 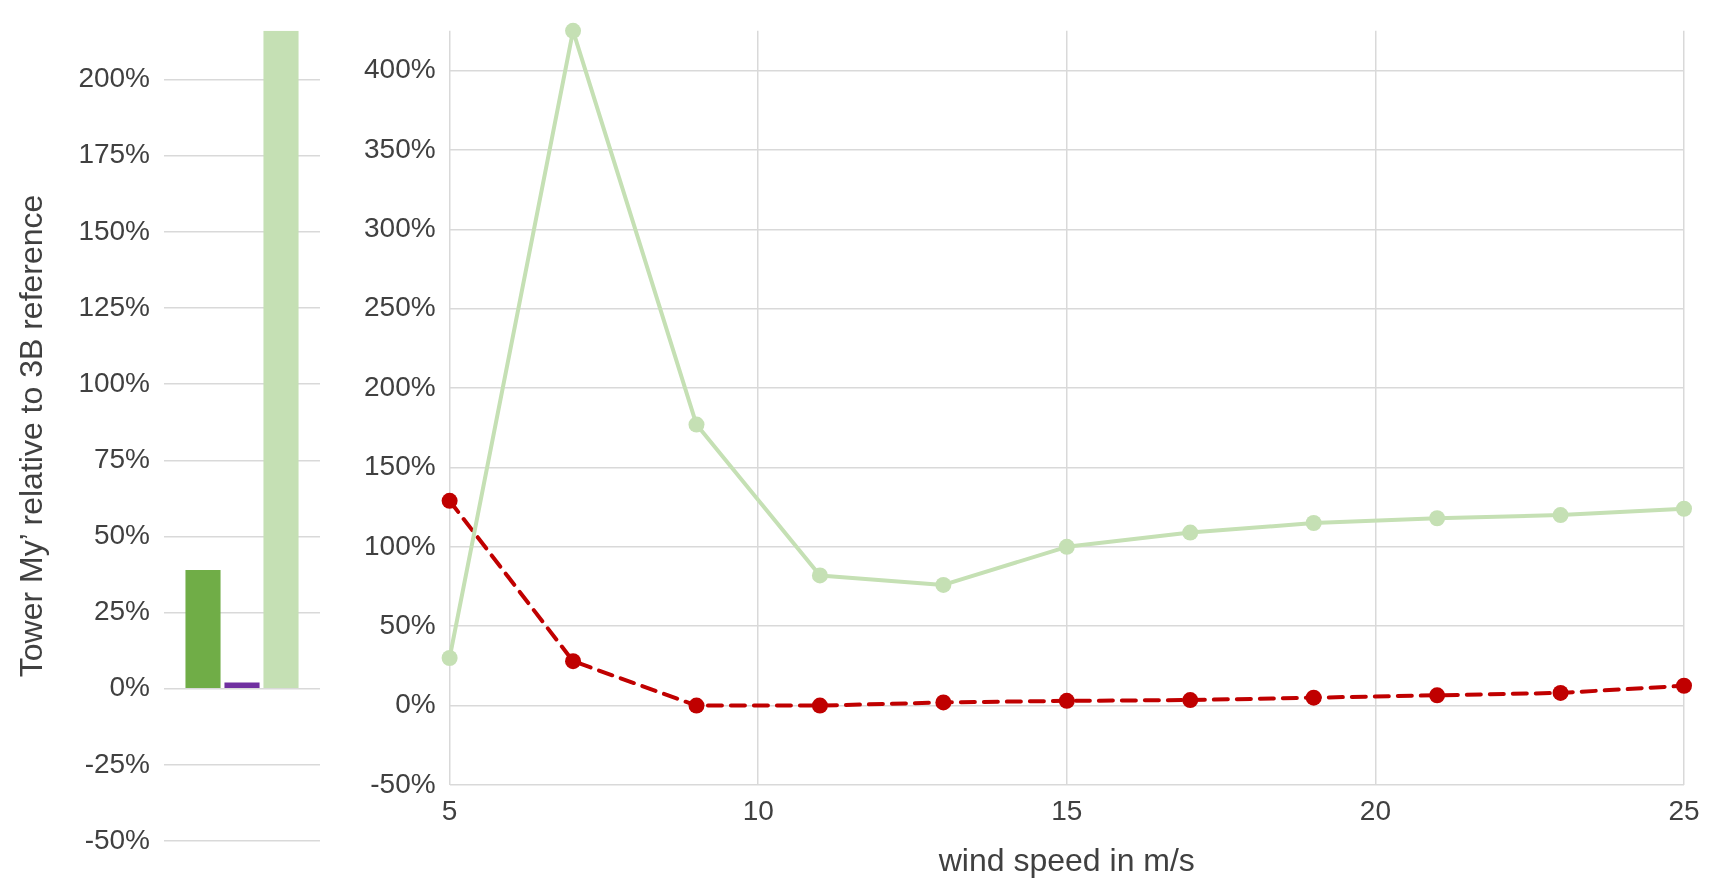 I want to click on y-tick-label: -25%, so click(x=117, y=763).